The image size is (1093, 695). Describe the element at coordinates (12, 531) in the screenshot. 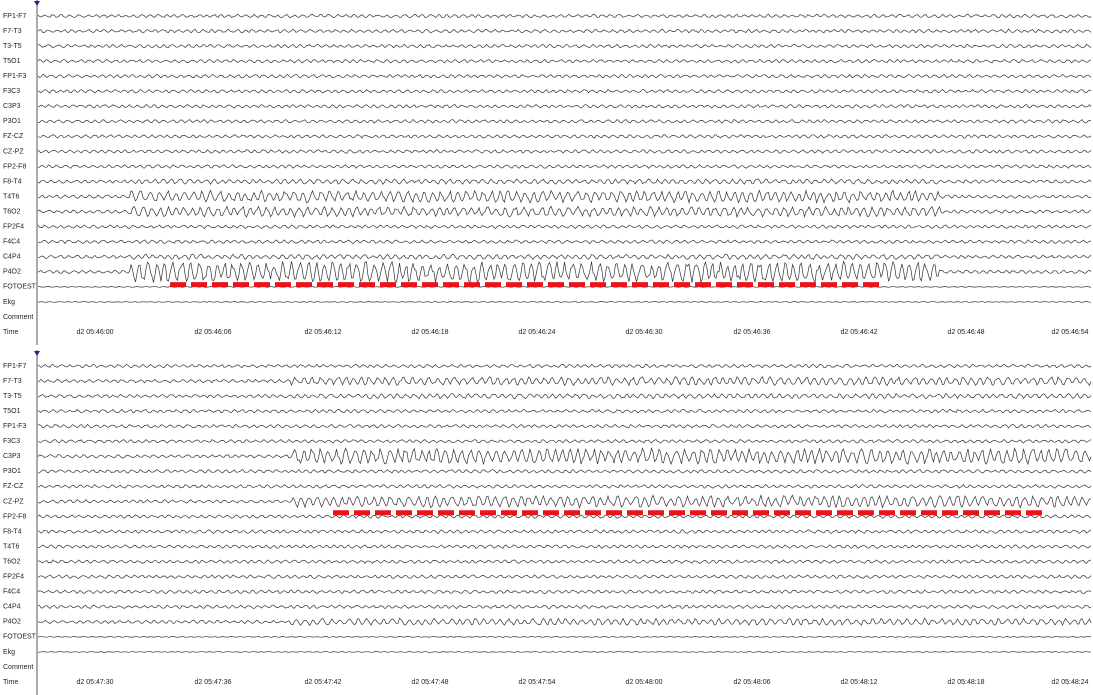

I see `channel-label: F8-T4` at that location.